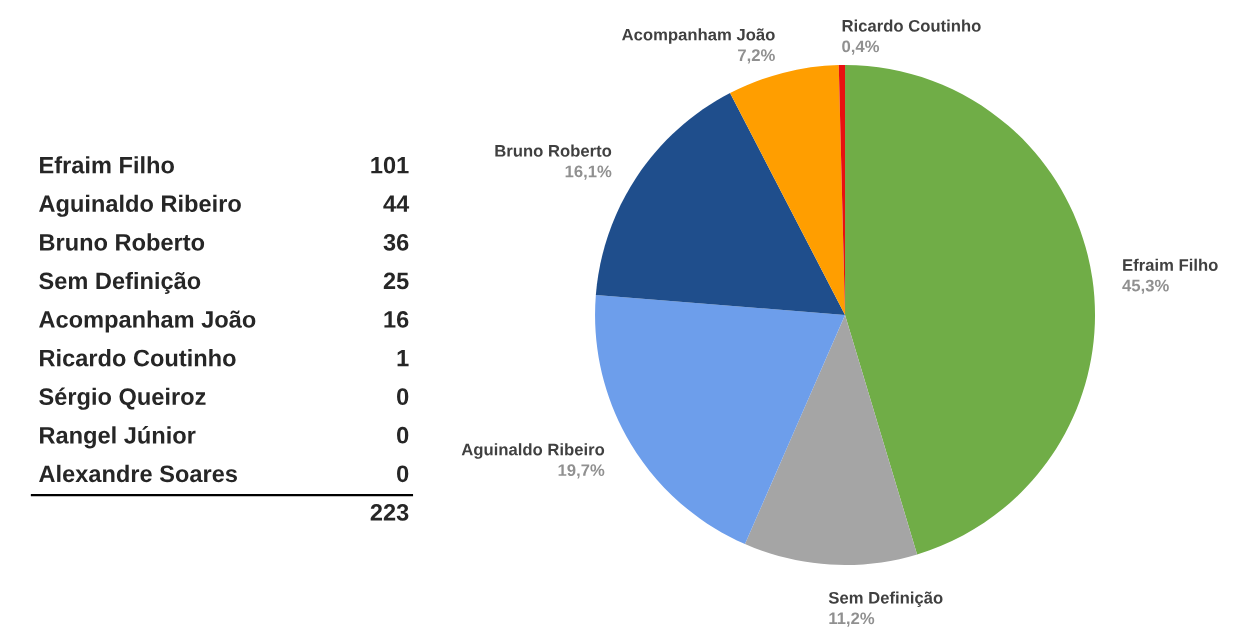  I want to click on data-label: 11,2%, so click(852, 619).